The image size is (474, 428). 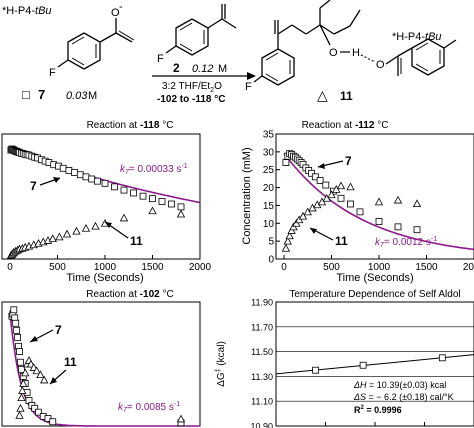 I want to click on chart-temp-y-tick-label: 11.90, so click(x=262, y=303).